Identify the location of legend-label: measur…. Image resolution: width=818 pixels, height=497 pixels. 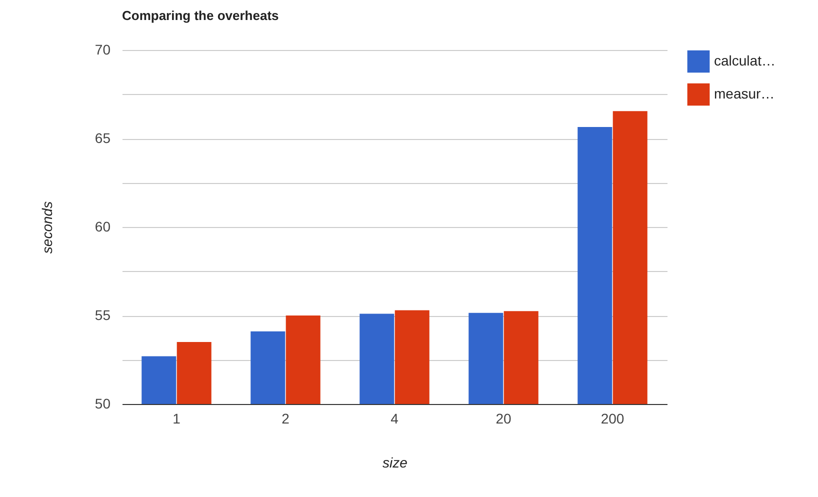
(744, 94).